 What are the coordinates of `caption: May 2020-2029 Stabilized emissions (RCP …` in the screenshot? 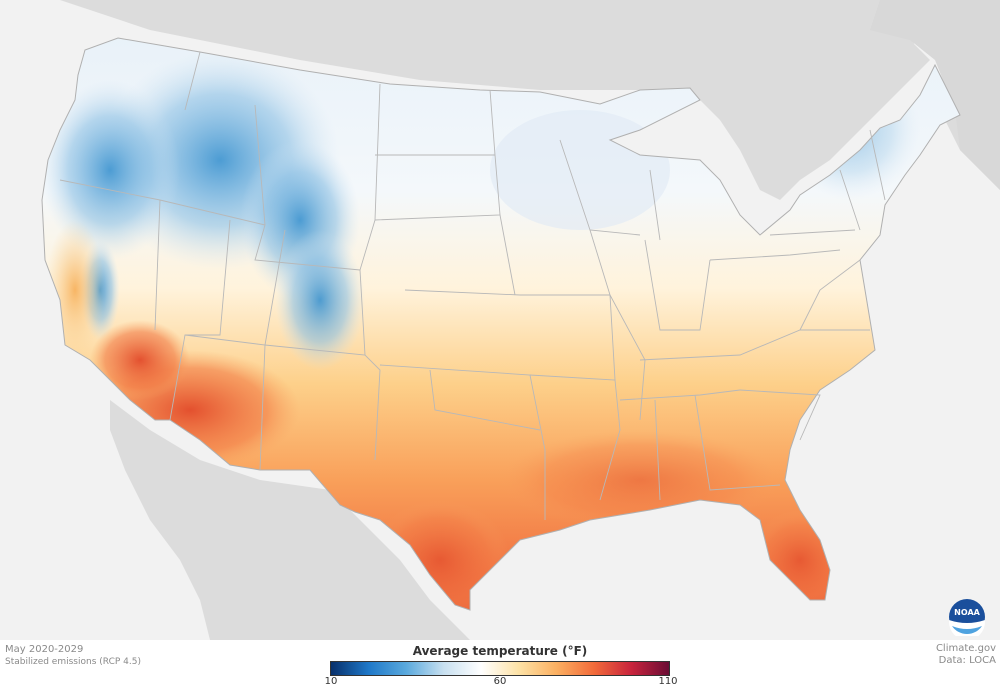 It's located at (73, 655).